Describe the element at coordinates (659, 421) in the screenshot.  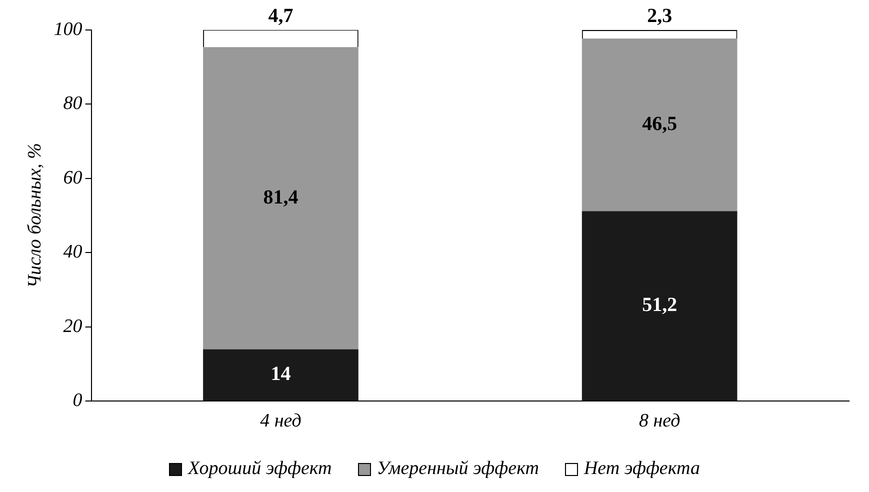
I see `x-tick-label: 8 нед` at that location.